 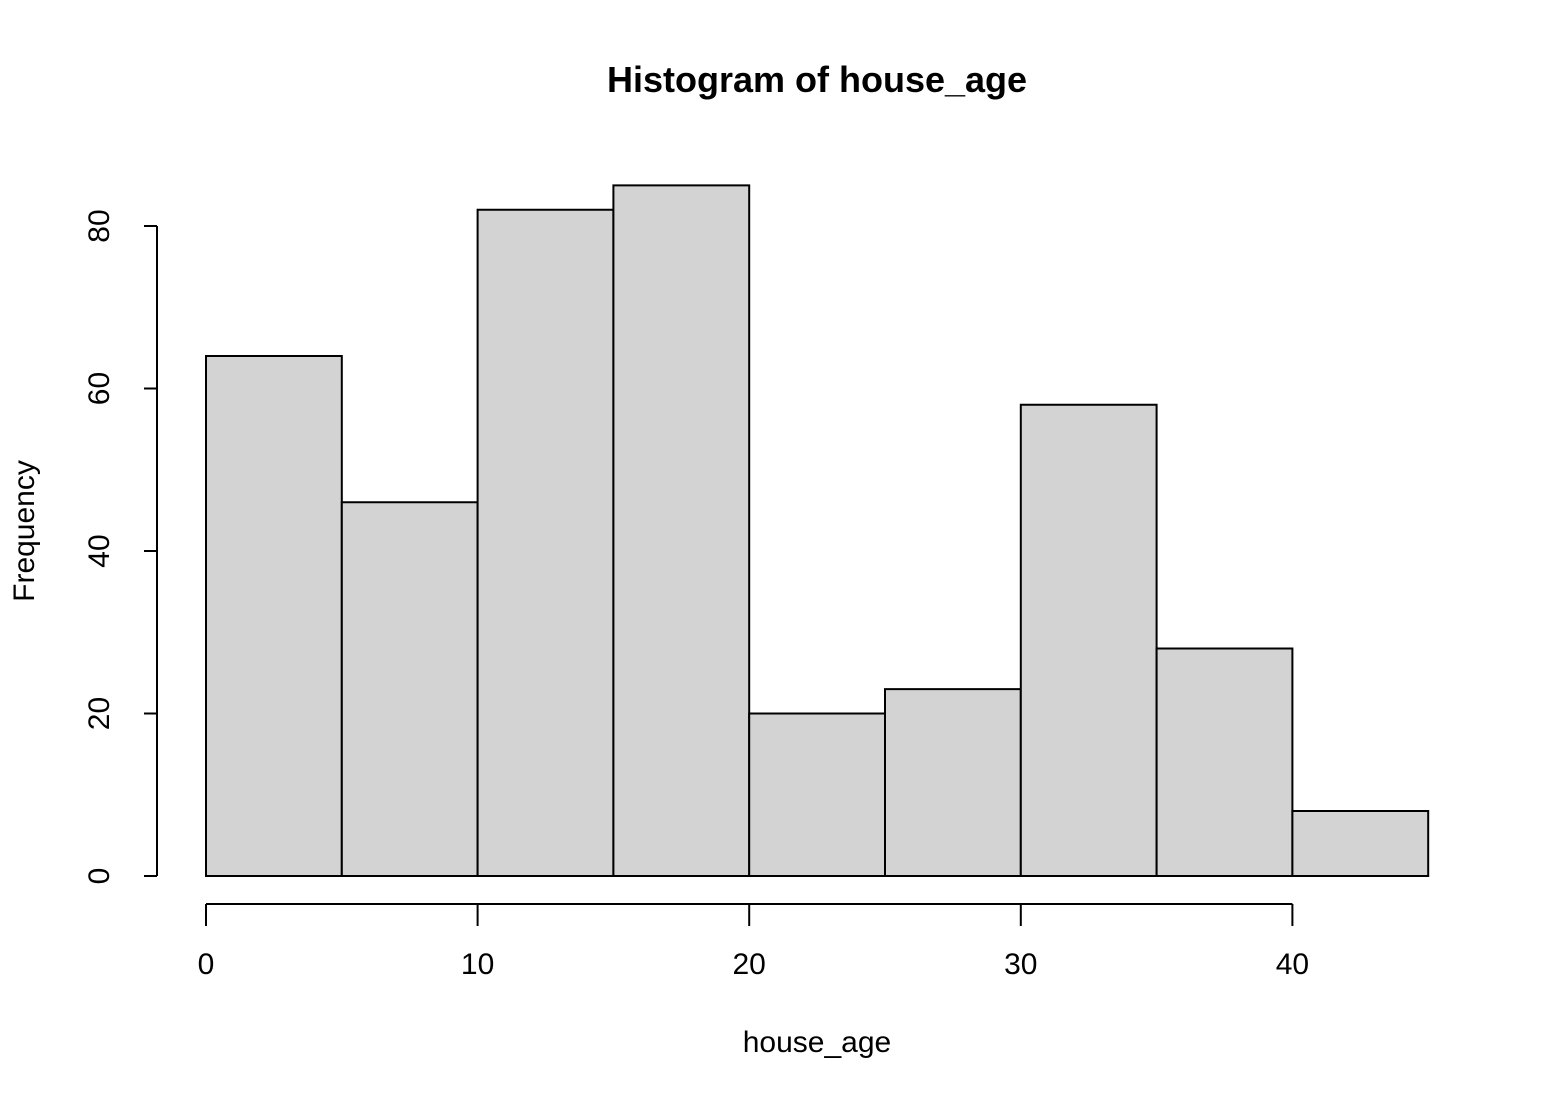 What do you see at coordinates (120, 547) in the screenshot?
I see `y-axis: 0 20 40 60 80` at bounding box center [120, 547].